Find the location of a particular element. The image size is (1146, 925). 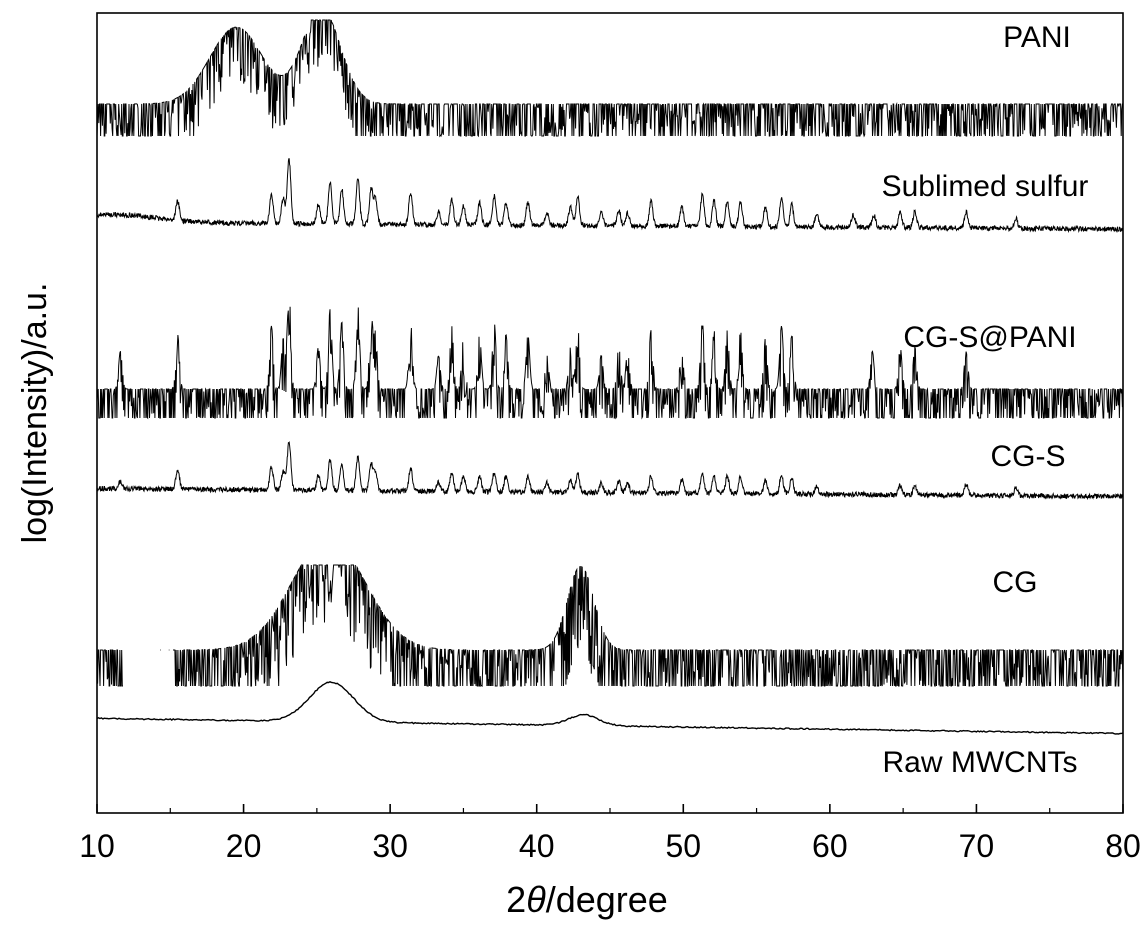

x-tick-label-60: 60 is located at coordinates (830, 846).